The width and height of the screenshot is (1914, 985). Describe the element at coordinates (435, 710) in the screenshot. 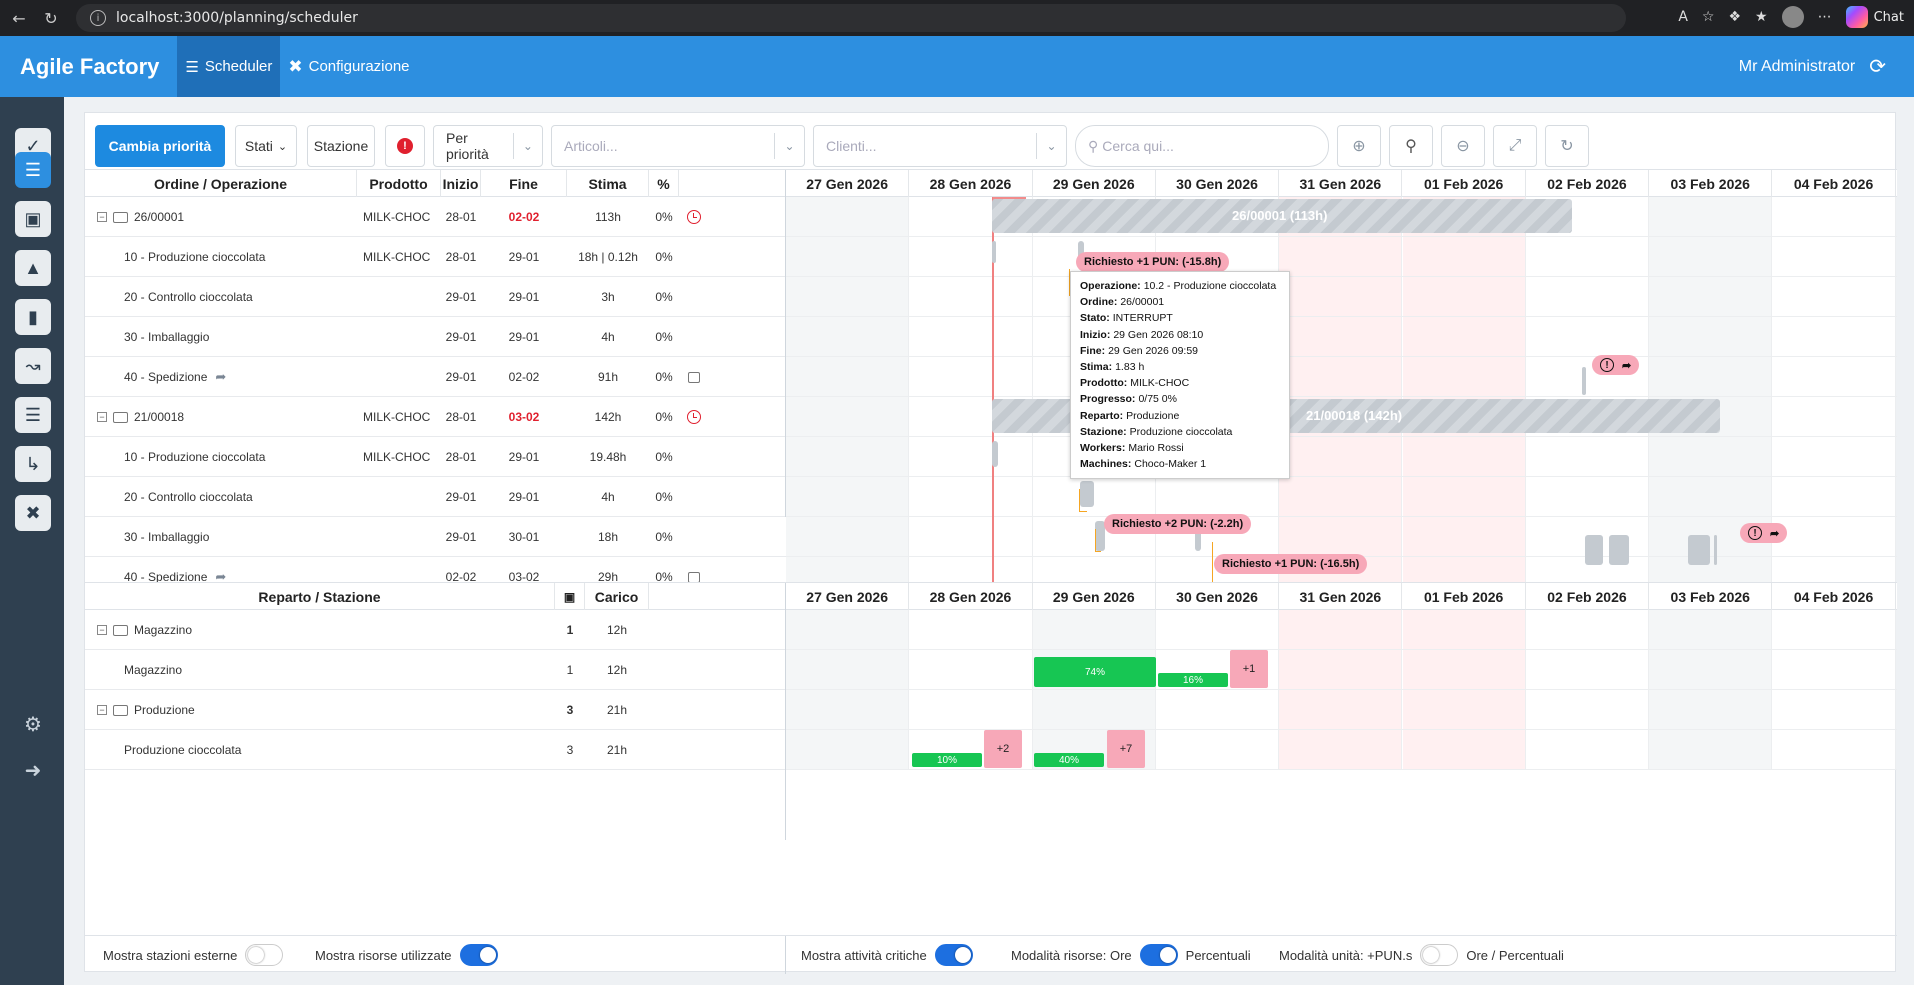

I see `department-row: − Produzione 3 21h` at that location.